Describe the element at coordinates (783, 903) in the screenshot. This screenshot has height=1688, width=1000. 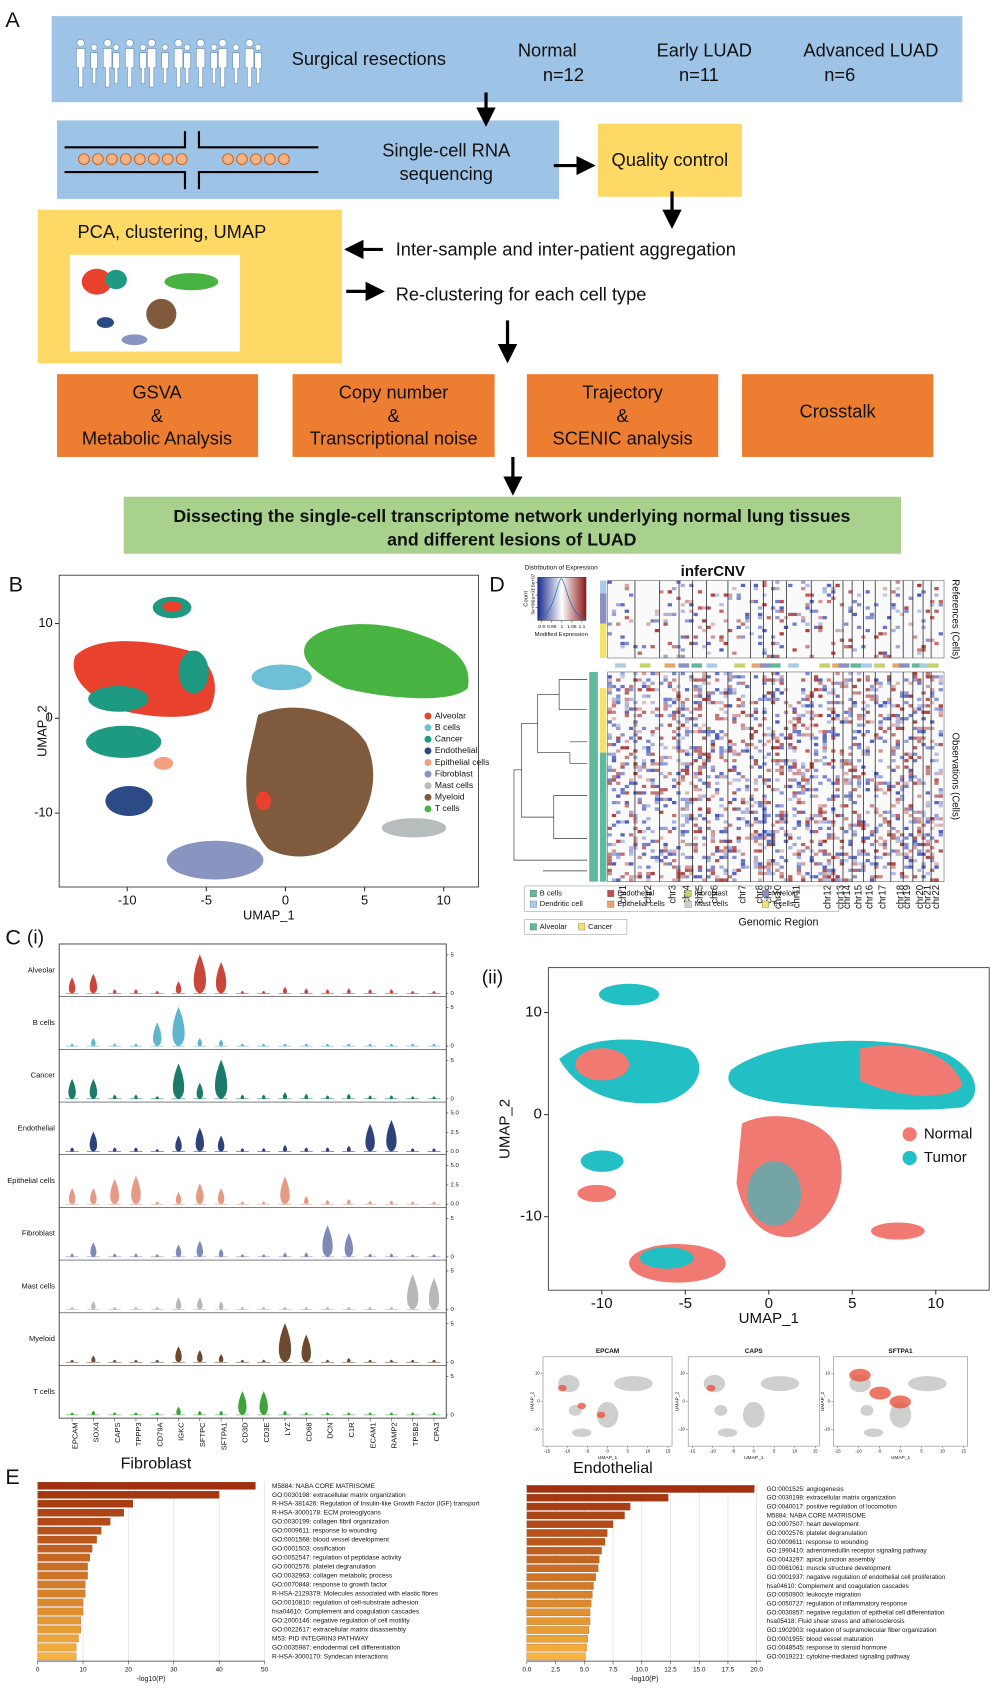
I see `legend-label: T cells` at that location.